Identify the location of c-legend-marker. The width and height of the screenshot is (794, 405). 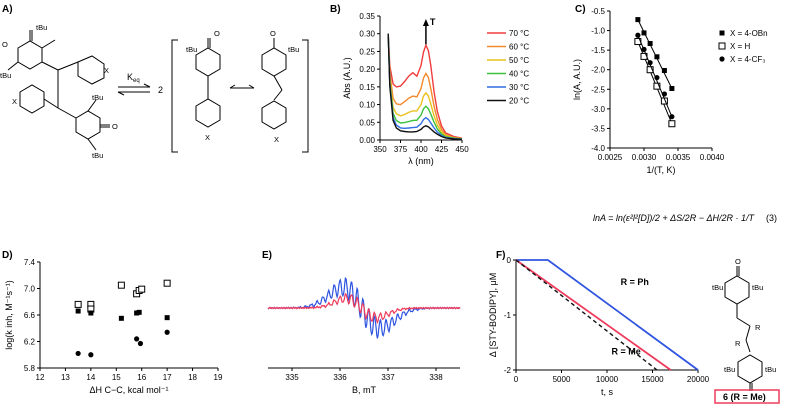
(722, 33).